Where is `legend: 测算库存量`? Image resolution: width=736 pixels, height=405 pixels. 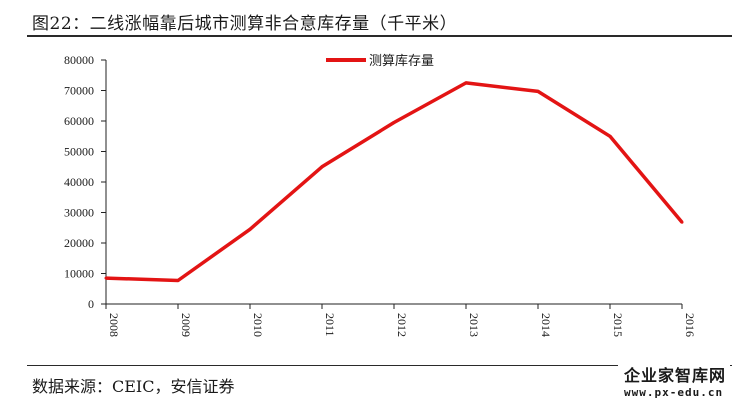
legend: 测算库存量 is located at coordinates (380, 61).